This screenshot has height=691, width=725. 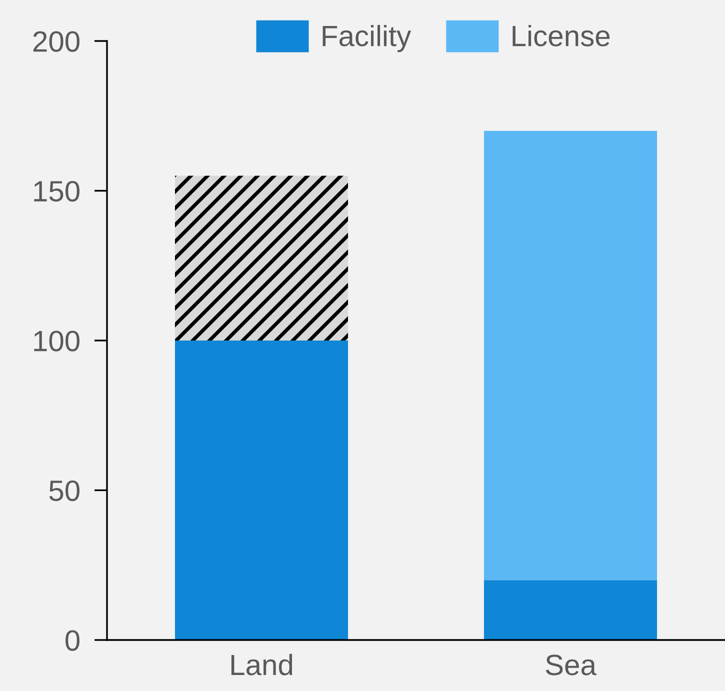 What do you see at coordinates (261, 665) in the screenshot?
I see `x-tick-label: Land` at bounding box center [261, 665].